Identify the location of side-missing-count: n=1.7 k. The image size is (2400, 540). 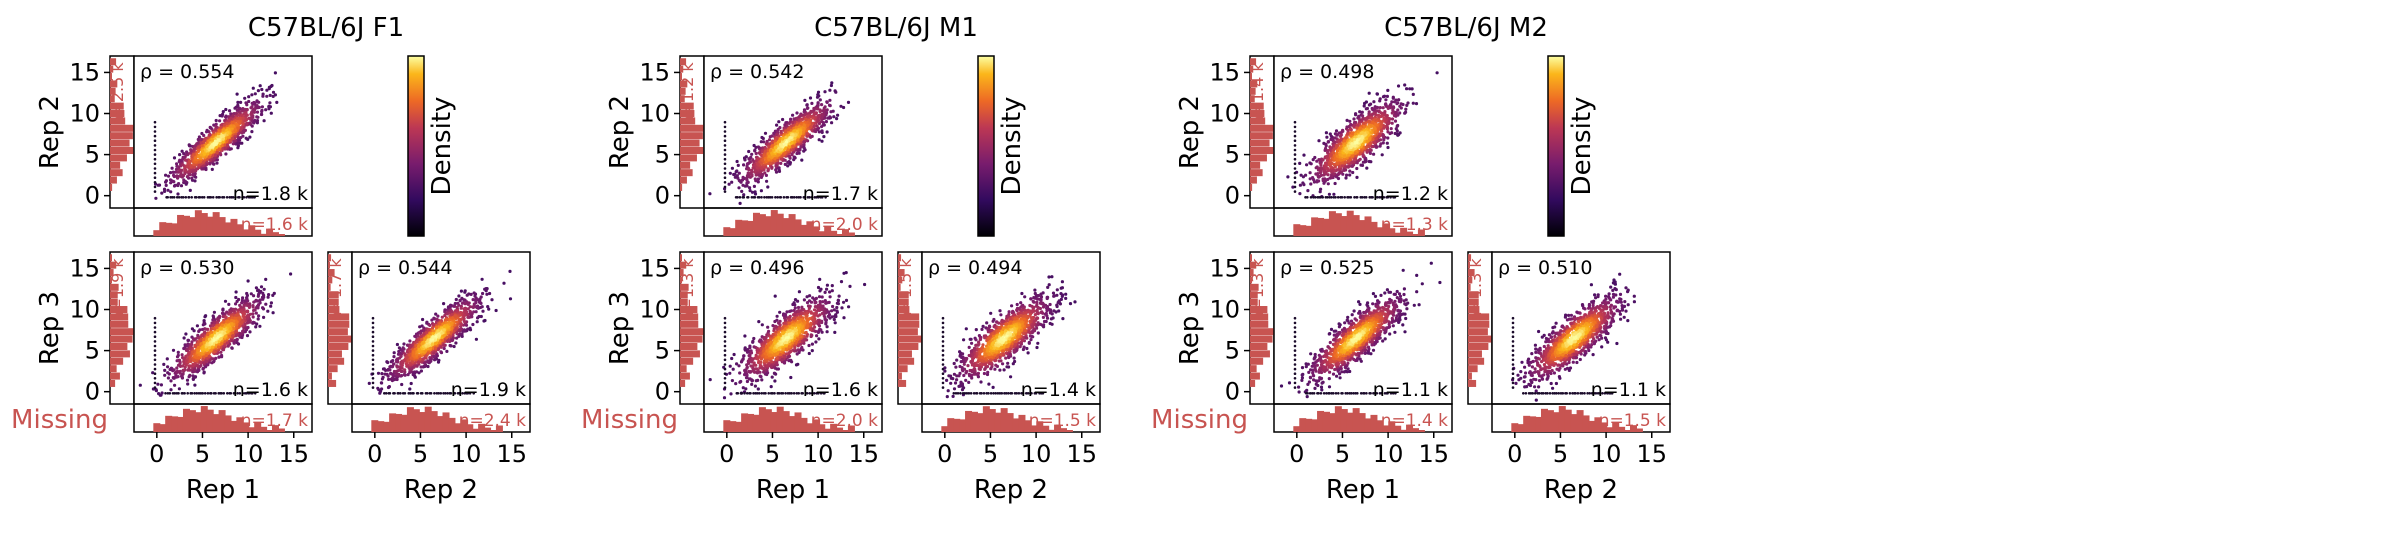
(335, 290).